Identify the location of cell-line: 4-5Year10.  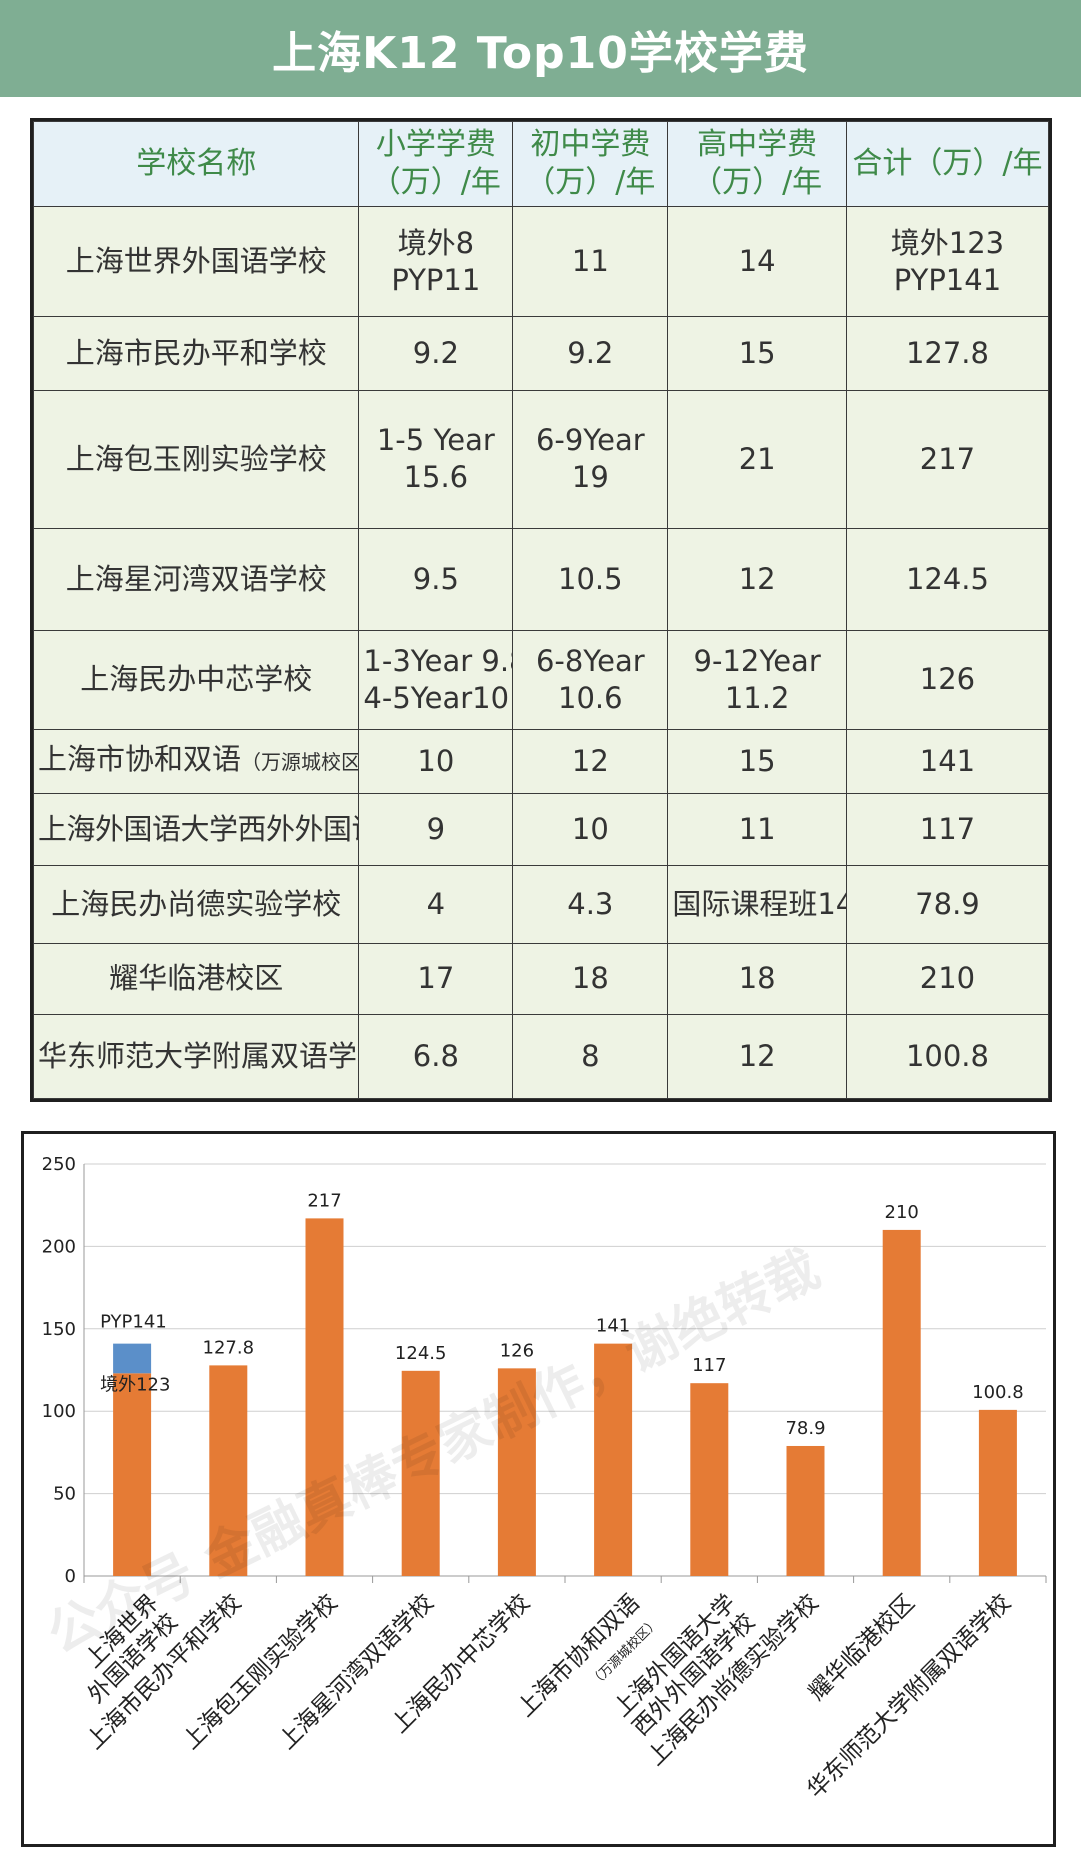
(436, 697).